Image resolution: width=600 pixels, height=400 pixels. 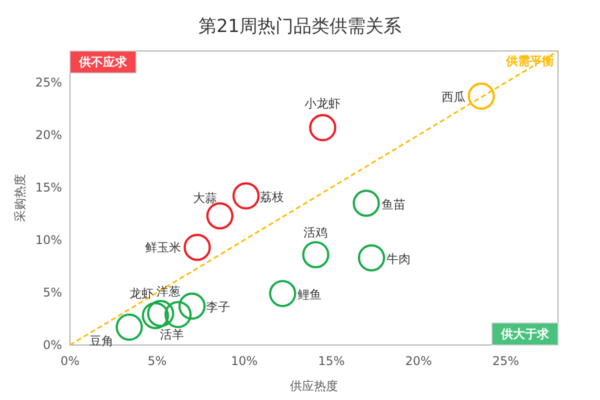 What do you see at coordinates (172, 335) in the screenshot?
I see `annotation: 活羊` at bounding box center [172, 335].